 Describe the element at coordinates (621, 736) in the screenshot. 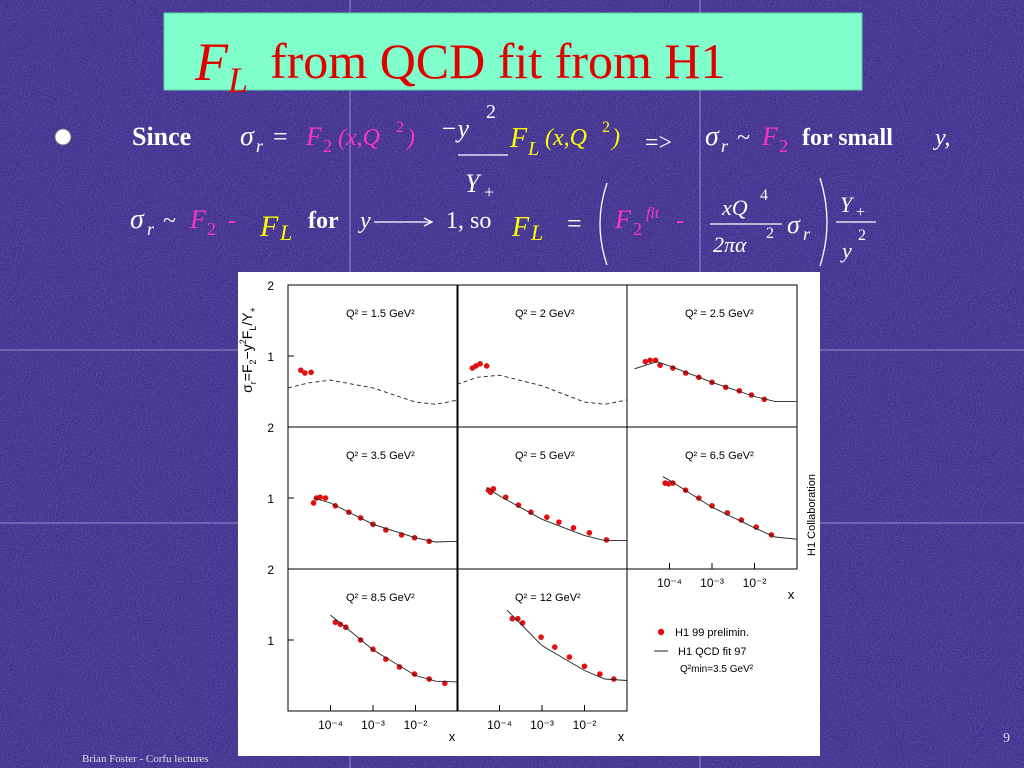

I see `x-axis-label: x` at that location.